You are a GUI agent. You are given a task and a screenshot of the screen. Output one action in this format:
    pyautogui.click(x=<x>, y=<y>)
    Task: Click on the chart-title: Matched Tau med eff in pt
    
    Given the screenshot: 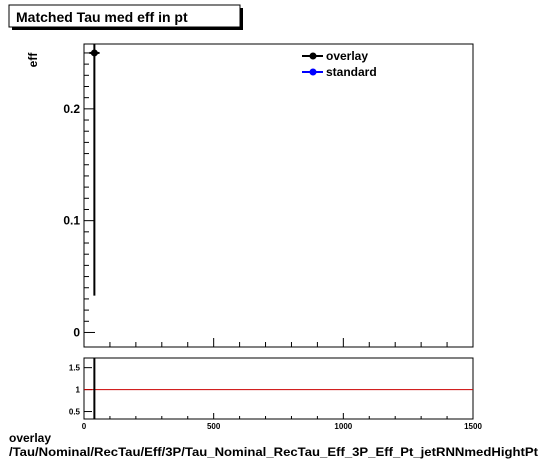 What is the action you would take?
    pyautogui.click(x=102, y=17)
    